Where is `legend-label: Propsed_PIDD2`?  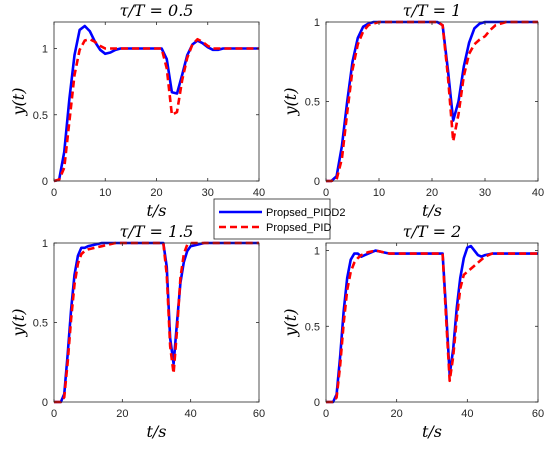 legend-label: Propsed_PIDD2 is located at coordinates (306, 213).